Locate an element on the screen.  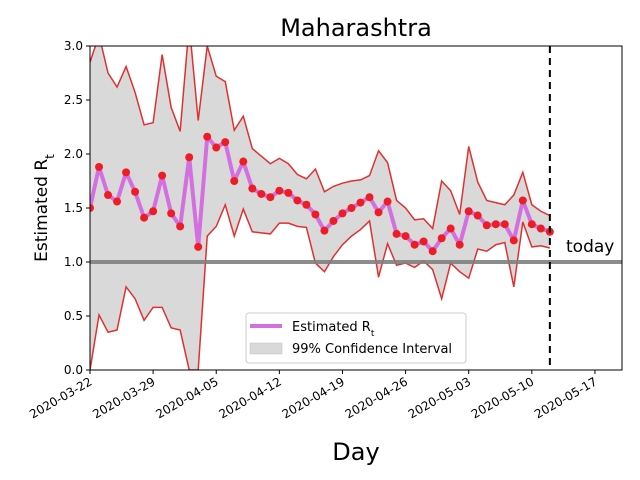
y-axis-label-sub: t is located at coordinates (50, 156).